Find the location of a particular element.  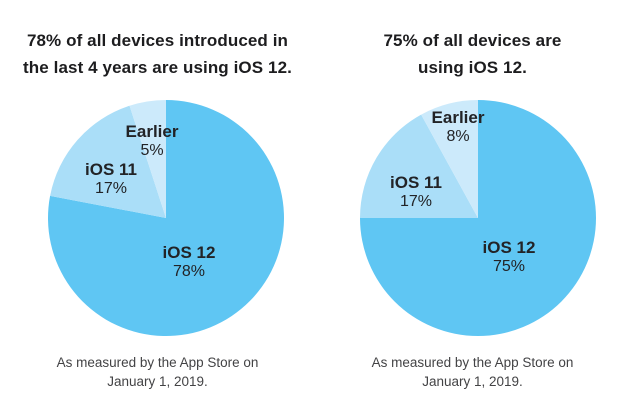

pie-label-earlier: Earlier 5% is located at coordinates (152, 141).